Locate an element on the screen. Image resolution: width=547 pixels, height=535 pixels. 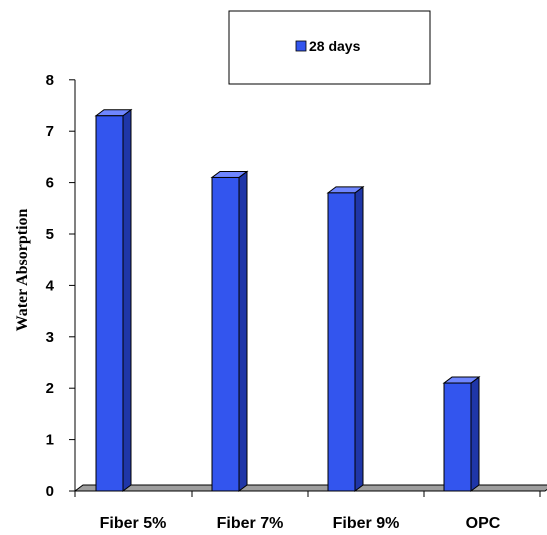
bar-fiber-7- is located at coordinates (229, 331).